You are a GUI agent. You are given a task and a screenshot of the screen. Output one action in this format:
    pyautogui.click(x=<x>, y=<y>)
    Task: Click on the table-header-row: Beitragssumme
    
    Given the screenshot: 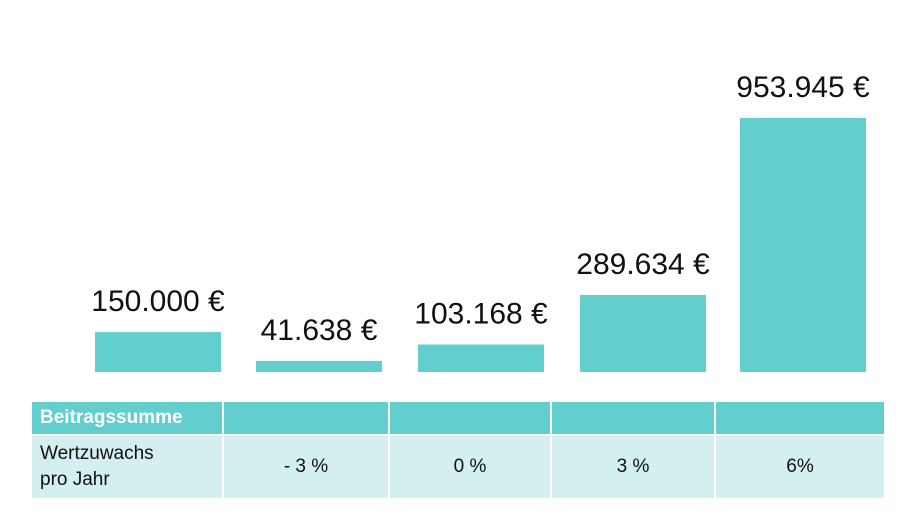 What is the action you would take?
    pyautogui.click(x=458, y=418)
    